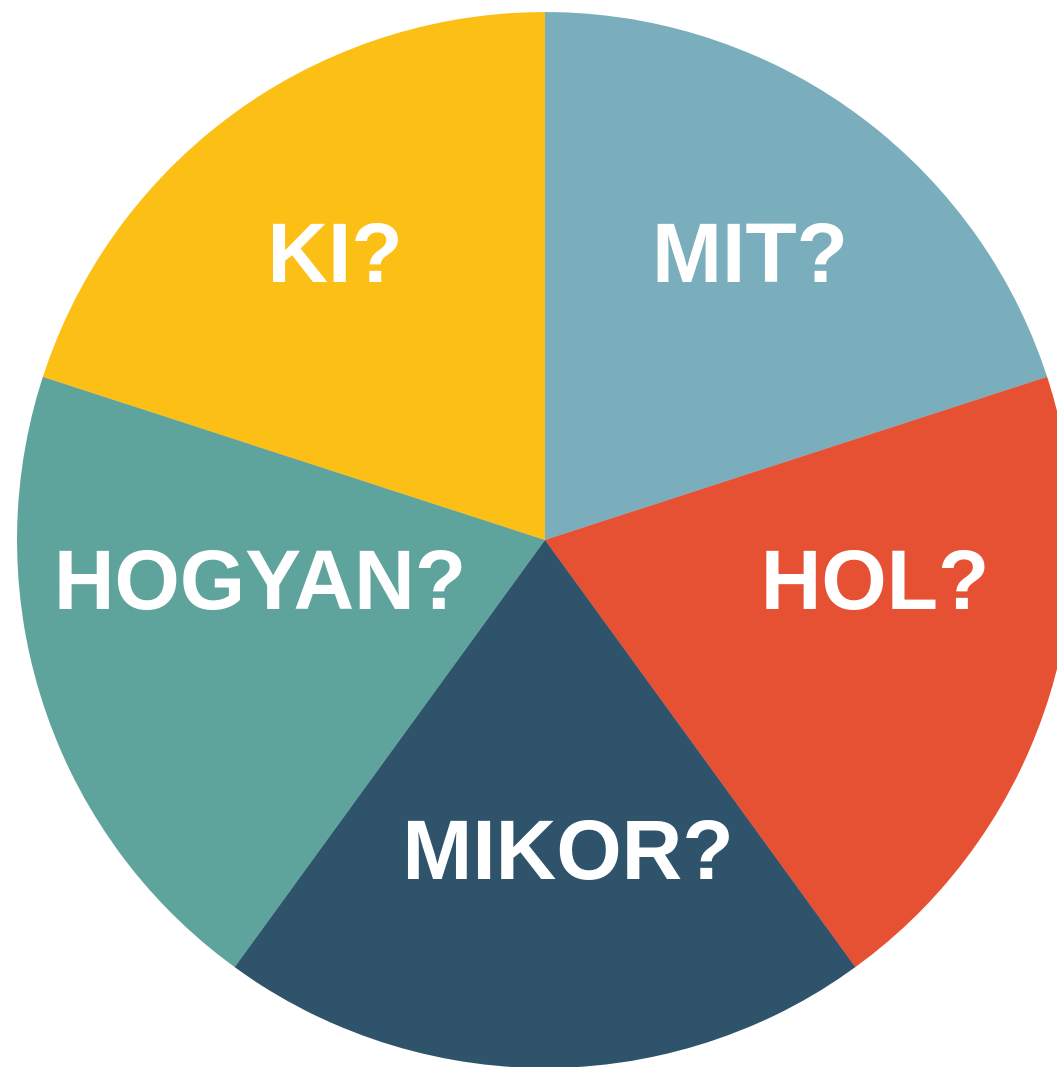 This screenshot has height=1067, width=1057. What do you see at coordinates (875, 580) in the screenshot?
I see `segment-label: HOL?` at bounding box center [875, 580].